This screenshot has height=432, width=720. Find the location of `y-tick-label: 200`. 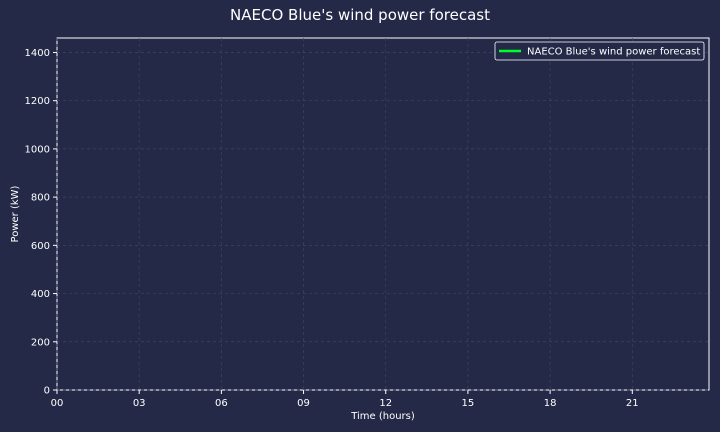

y-tick-label: 200 is located at coordinates (40, 342).